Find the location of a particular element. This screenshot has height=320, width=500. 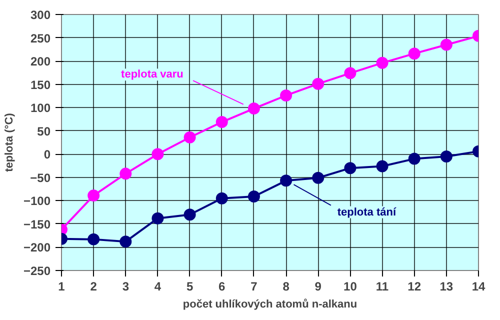

y-axis-title: teplota (°C) is located at coordinates (9, 142).